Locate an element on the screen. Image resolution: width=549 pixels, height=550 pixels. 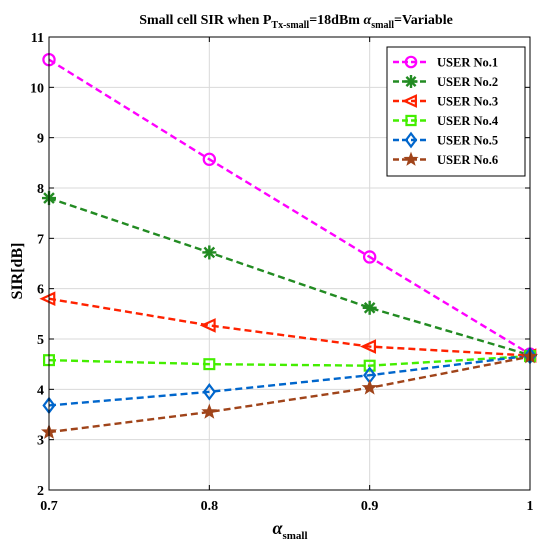
y-tick-label: 10 is located at coordinates (37, 88).